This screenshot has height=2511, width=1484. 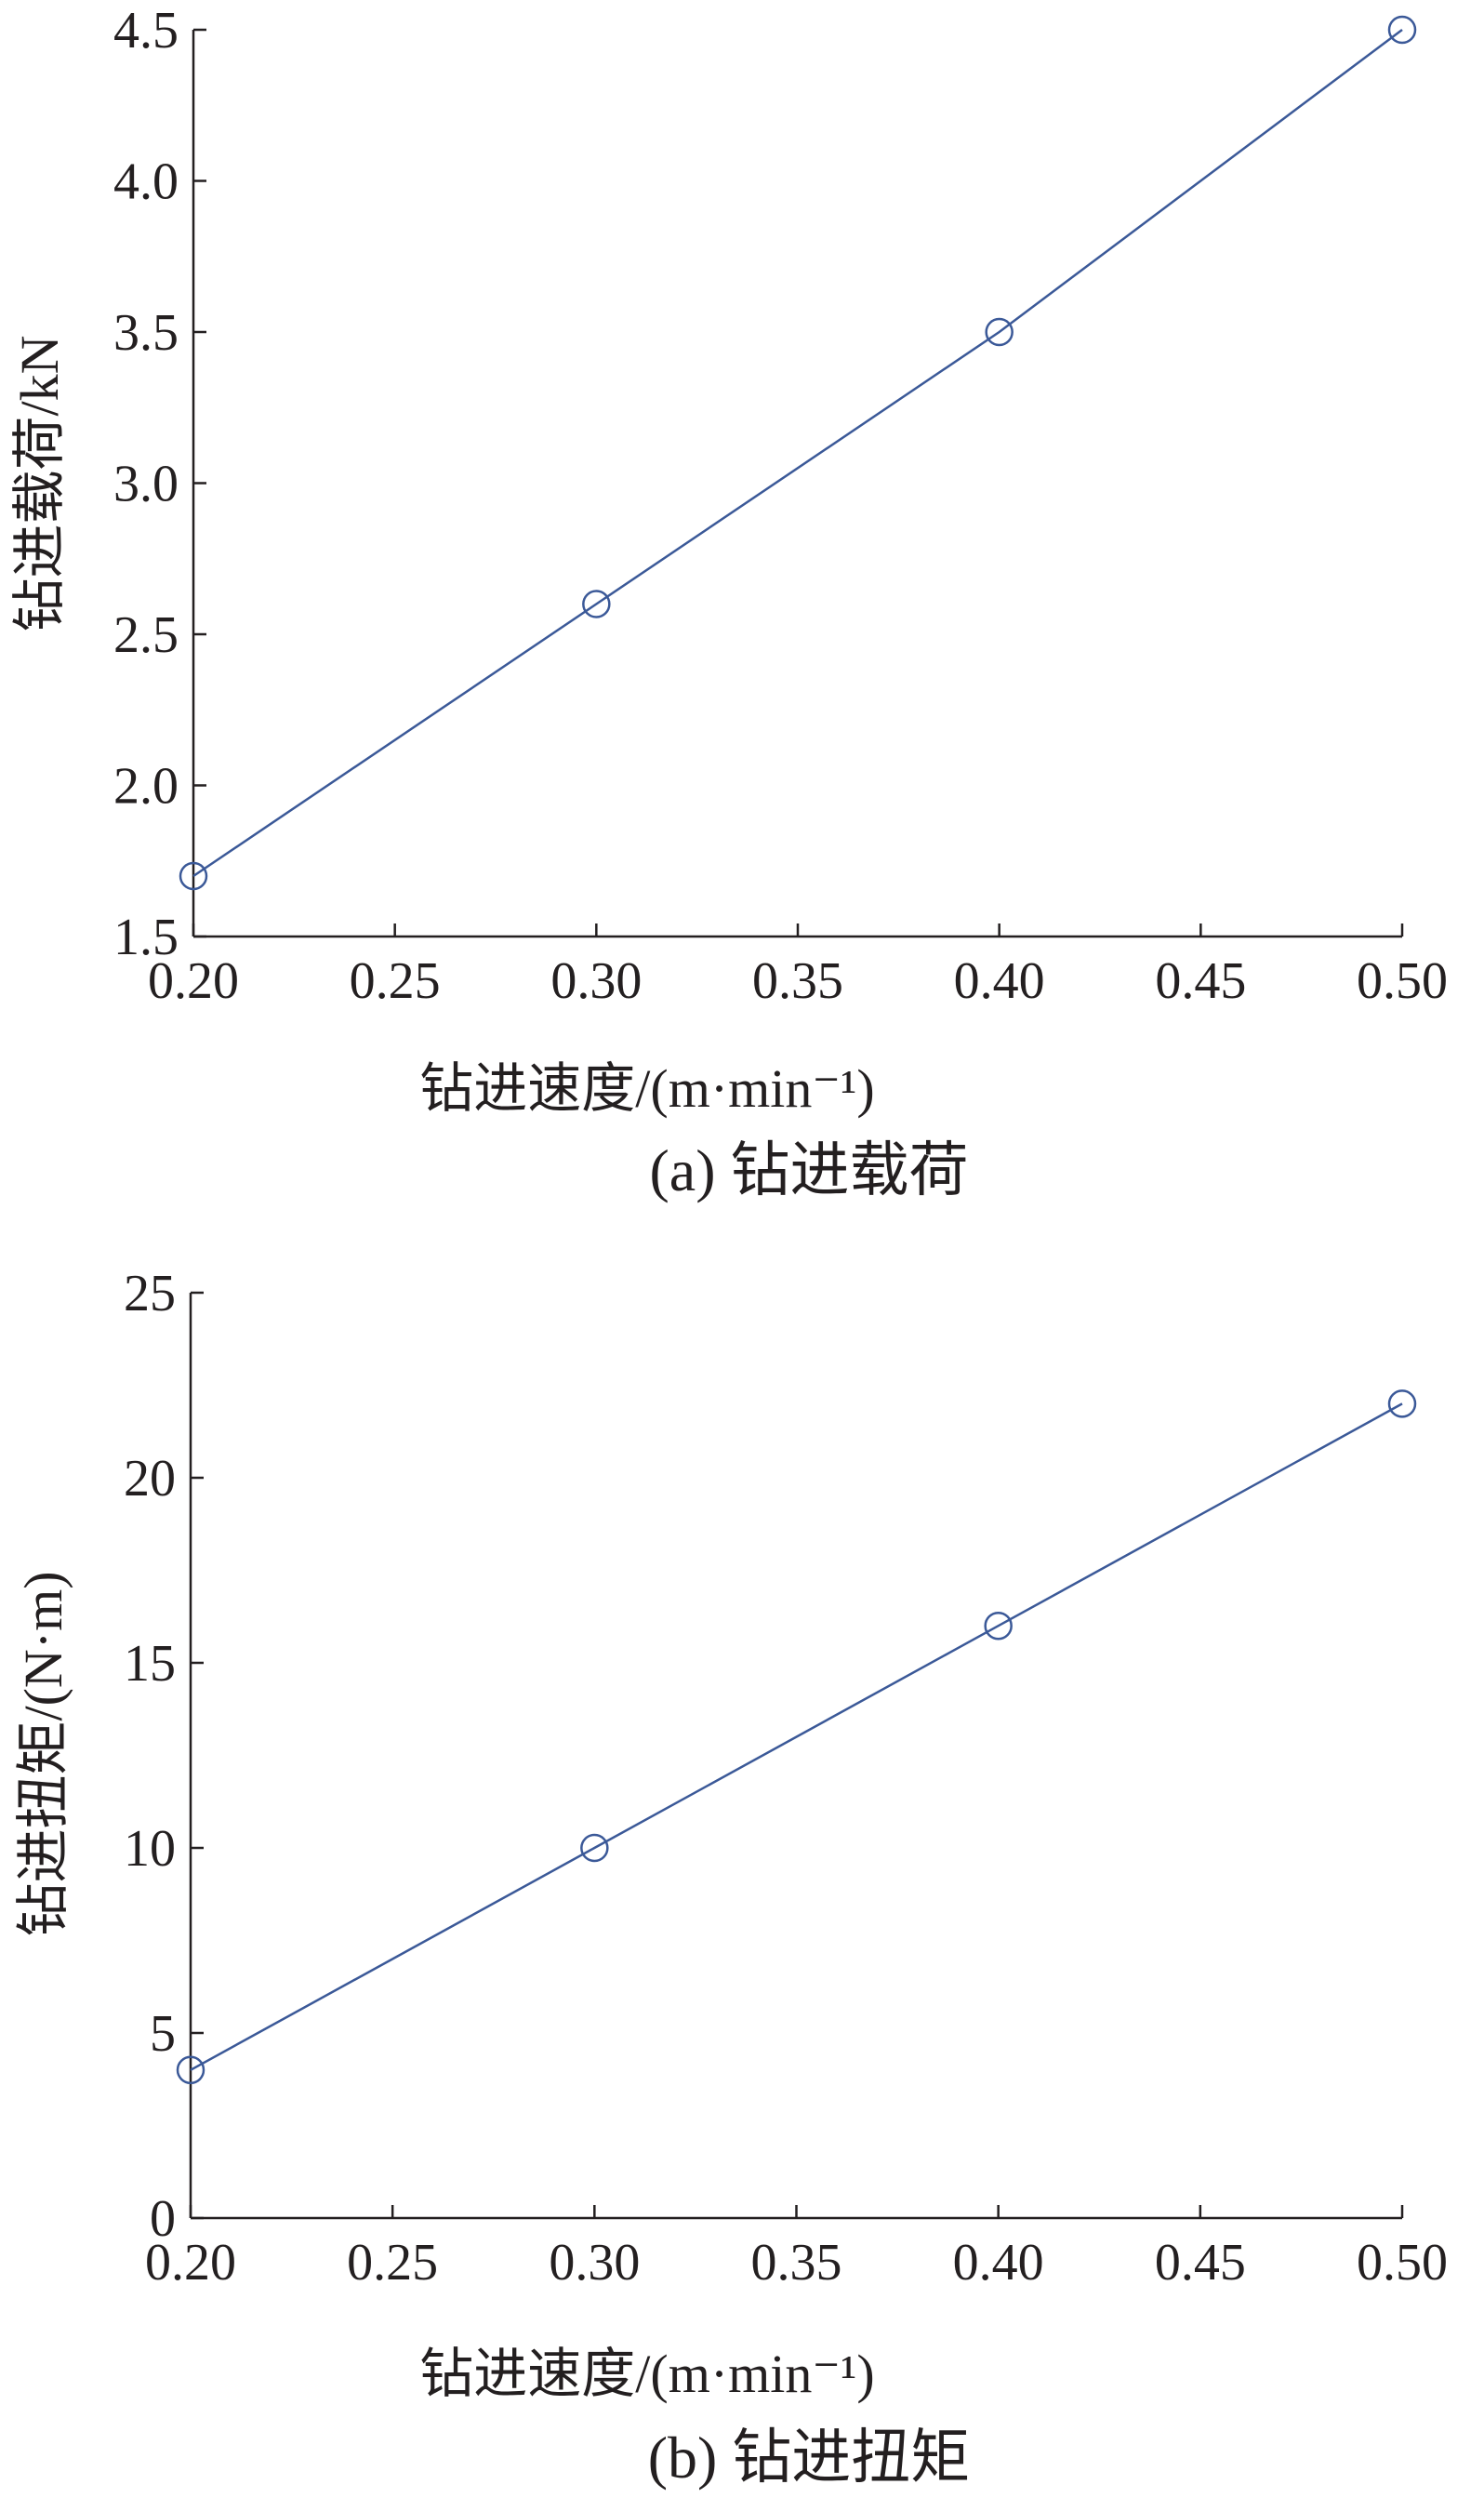 I want to click on chart-b-x-tick-label: 0.20, so click(x=190, y=2263).